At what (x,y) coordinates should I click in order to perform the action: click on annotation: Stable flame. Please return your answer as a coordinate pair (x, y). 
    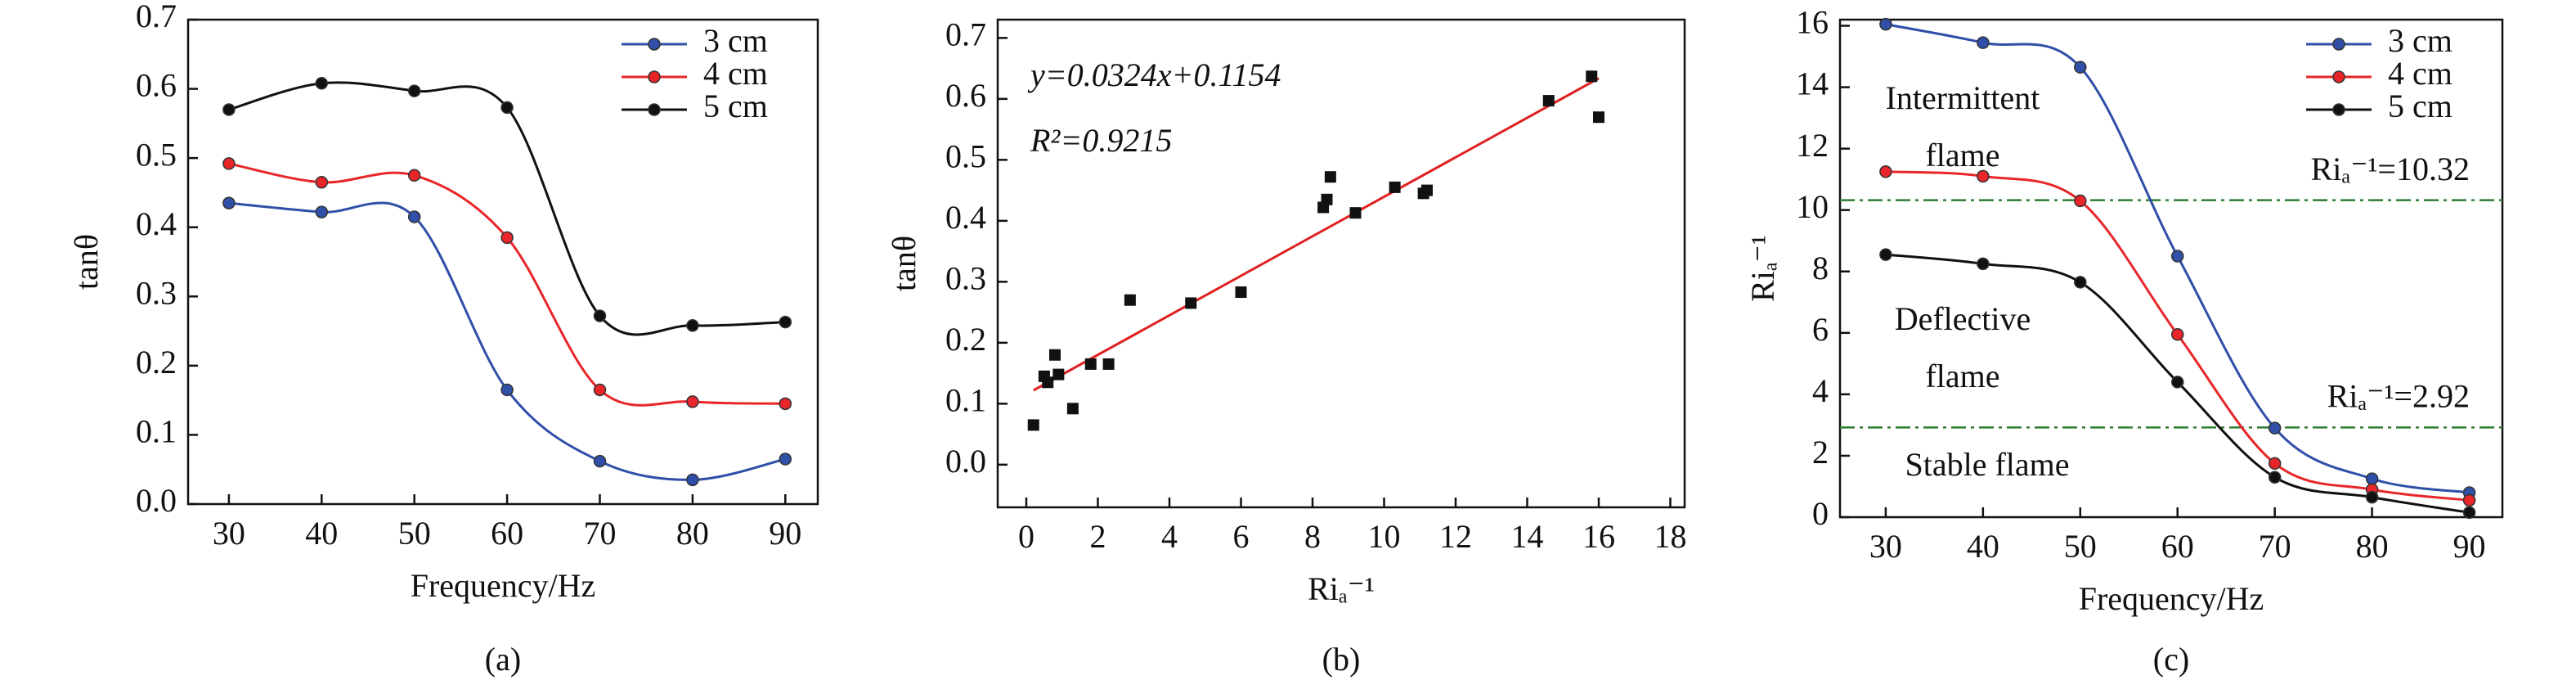
    Looking at the image, I should click on (1987, 465).